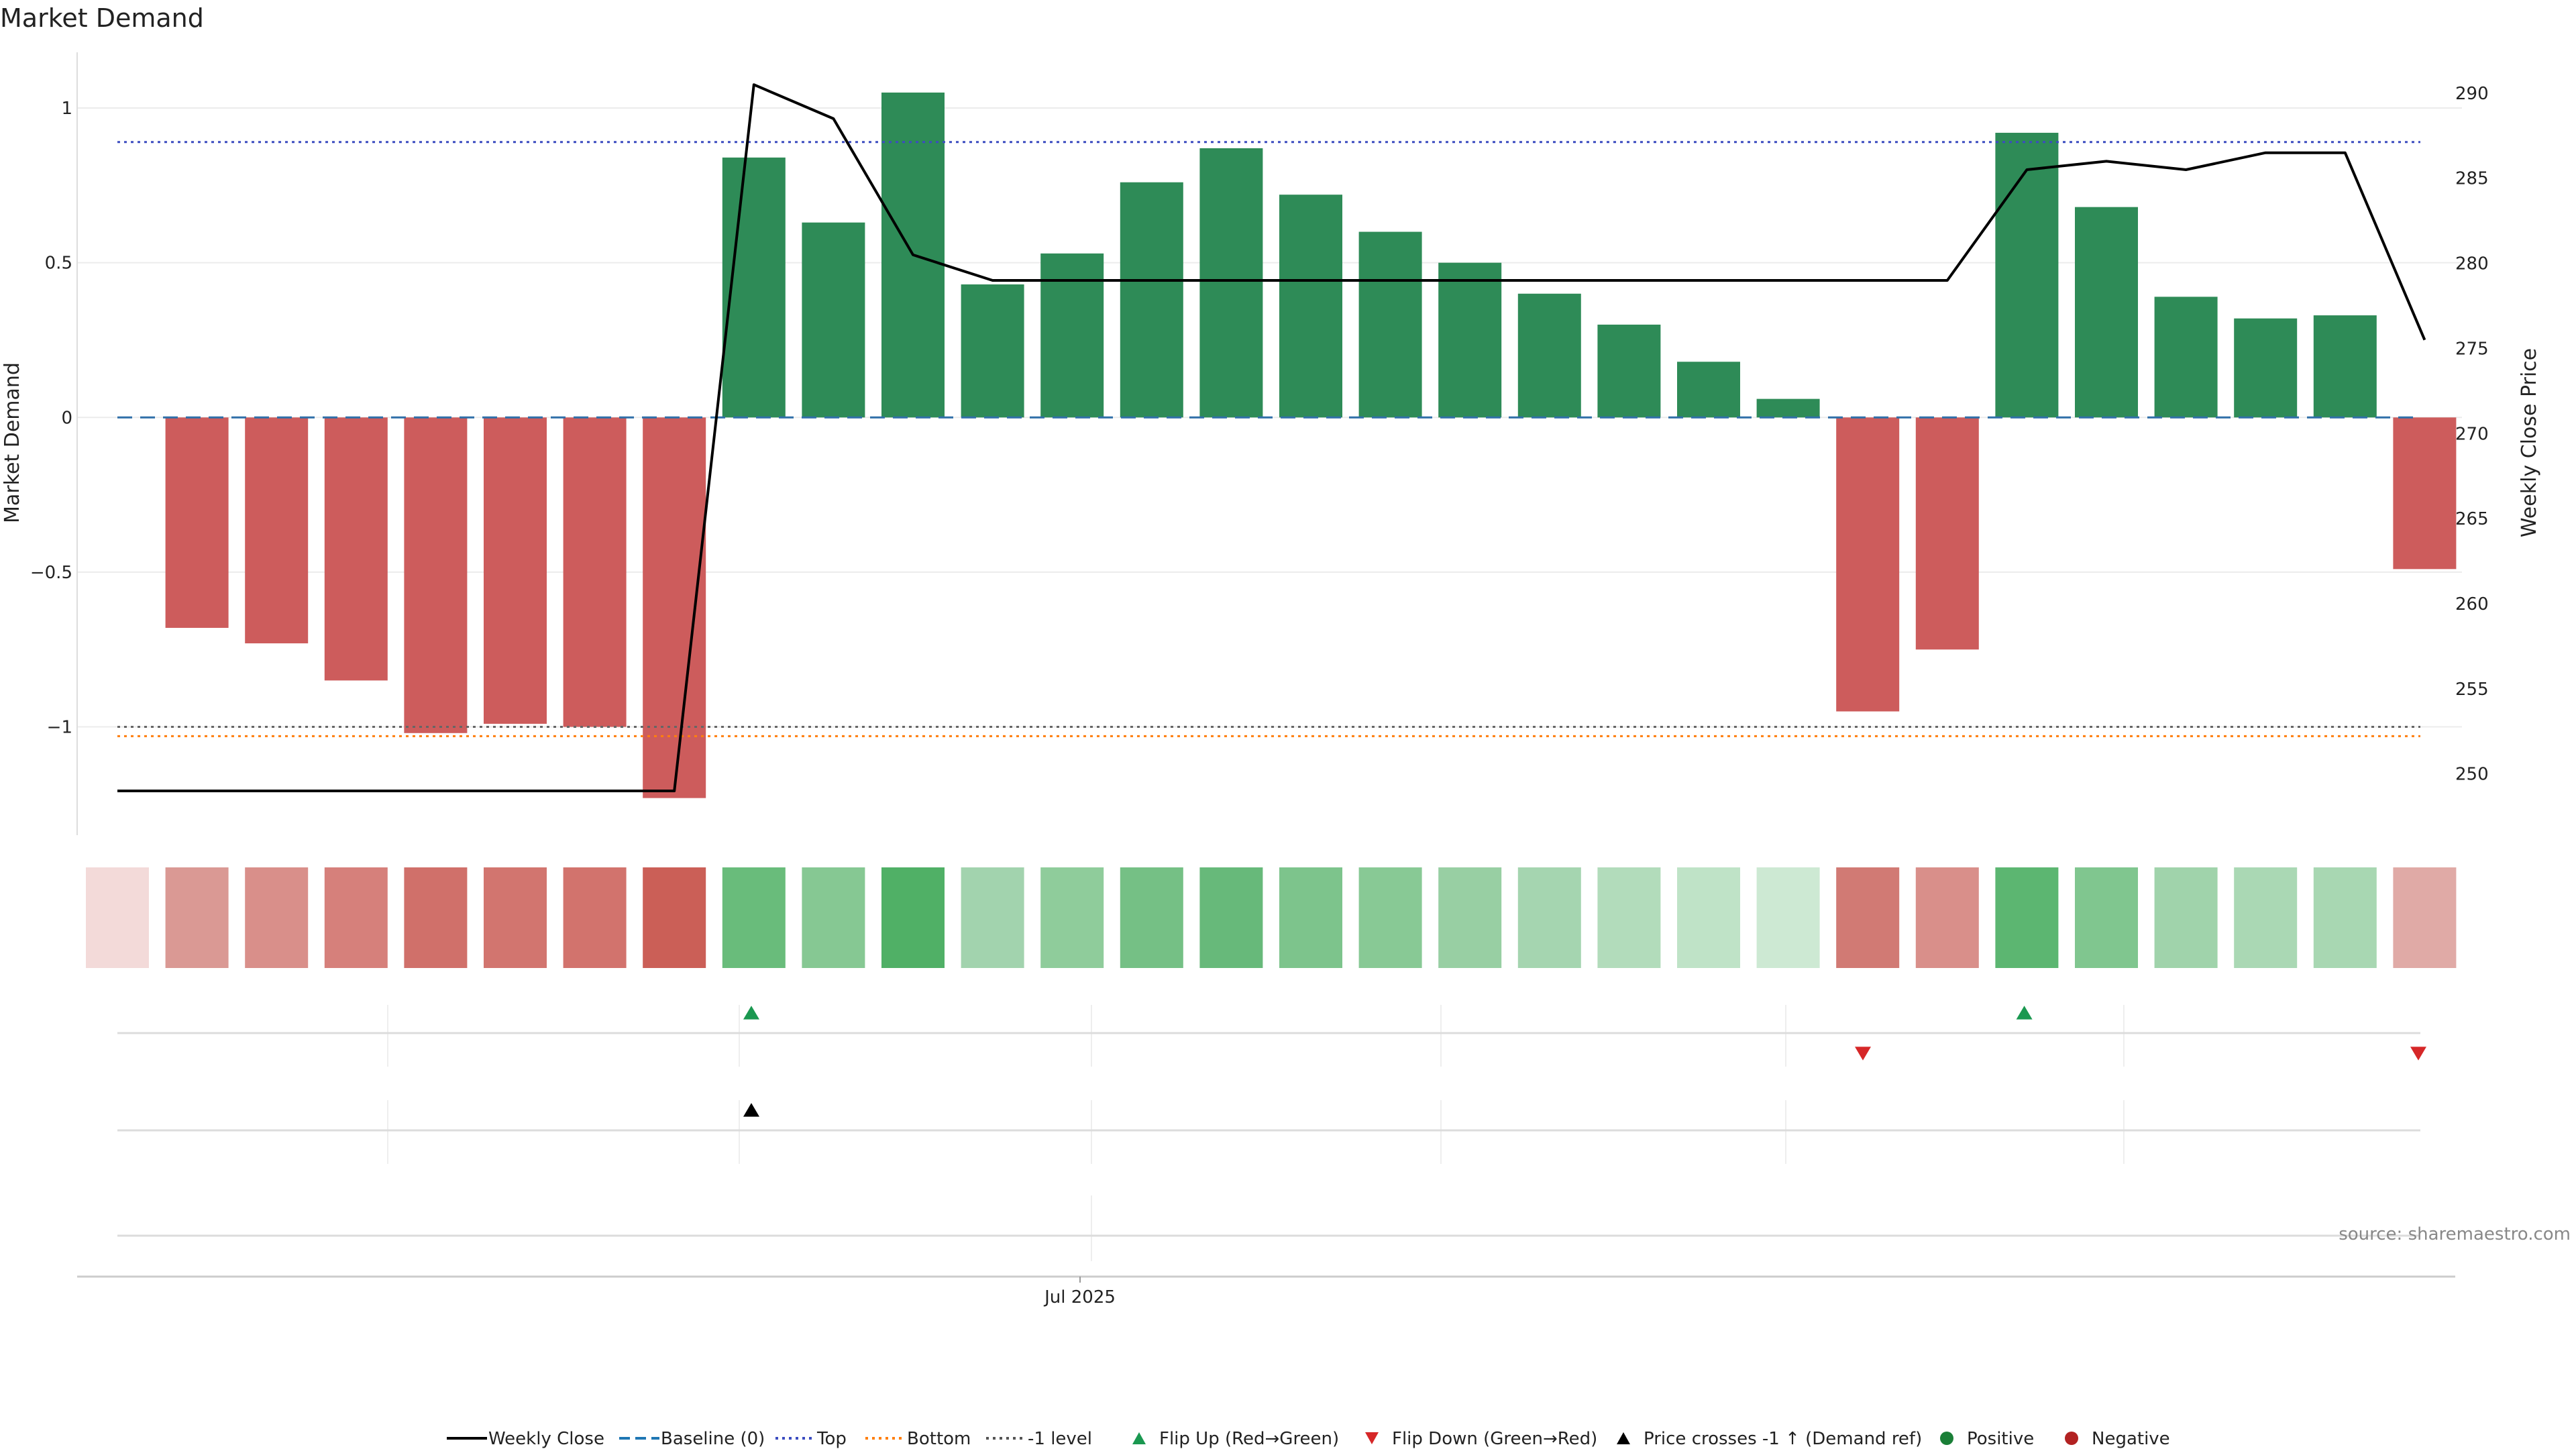 The height and width of the screenshot is (1449, 2576). What do you see at coordinates (1769, 1439) in the screenshot?
I see `legend-item-7: Price crosses -1 ↑ (Demand ref)` at bounding box center [1769, 1439].